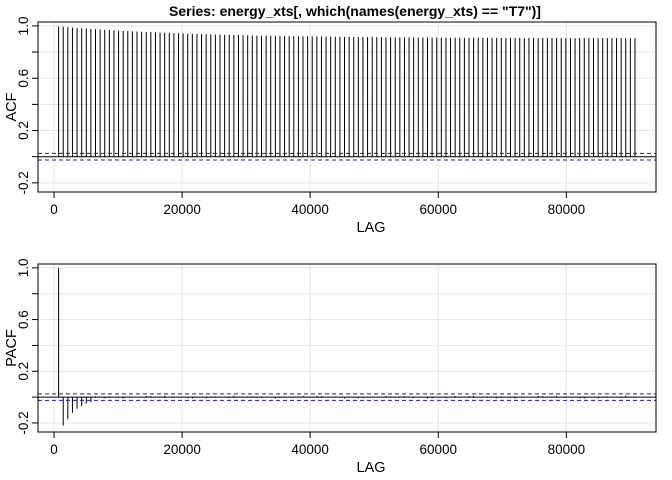 This screenshot has width=672, height=480. What do you see at coordinates (12, 106) in the screenshot?
I see `y-axis-title: ACF` at bounding box center [12, 106].